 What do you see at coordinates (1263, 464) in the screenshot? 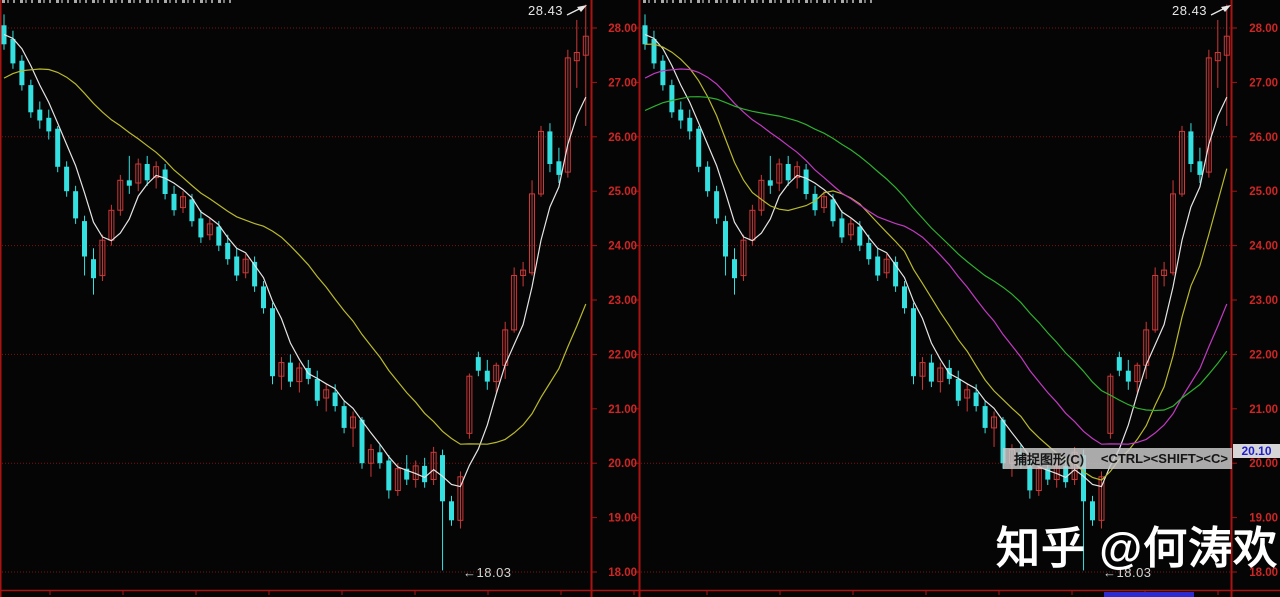
I see `price-axis-label: 20.00` at bounding box center [1263, 464].